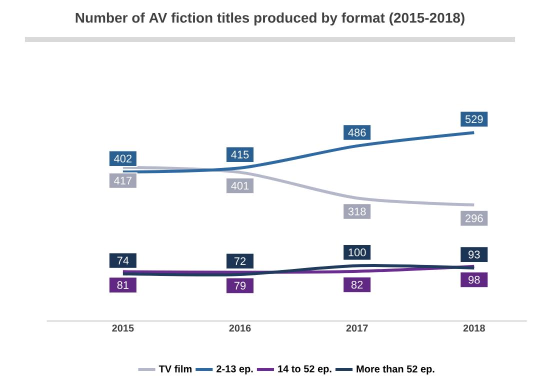 Image resolution: width=540 pixels, height=378 pixels. I want to click on chart-title: Number of AV fiction titles produced by format (2015-2018), so click(270, 19).